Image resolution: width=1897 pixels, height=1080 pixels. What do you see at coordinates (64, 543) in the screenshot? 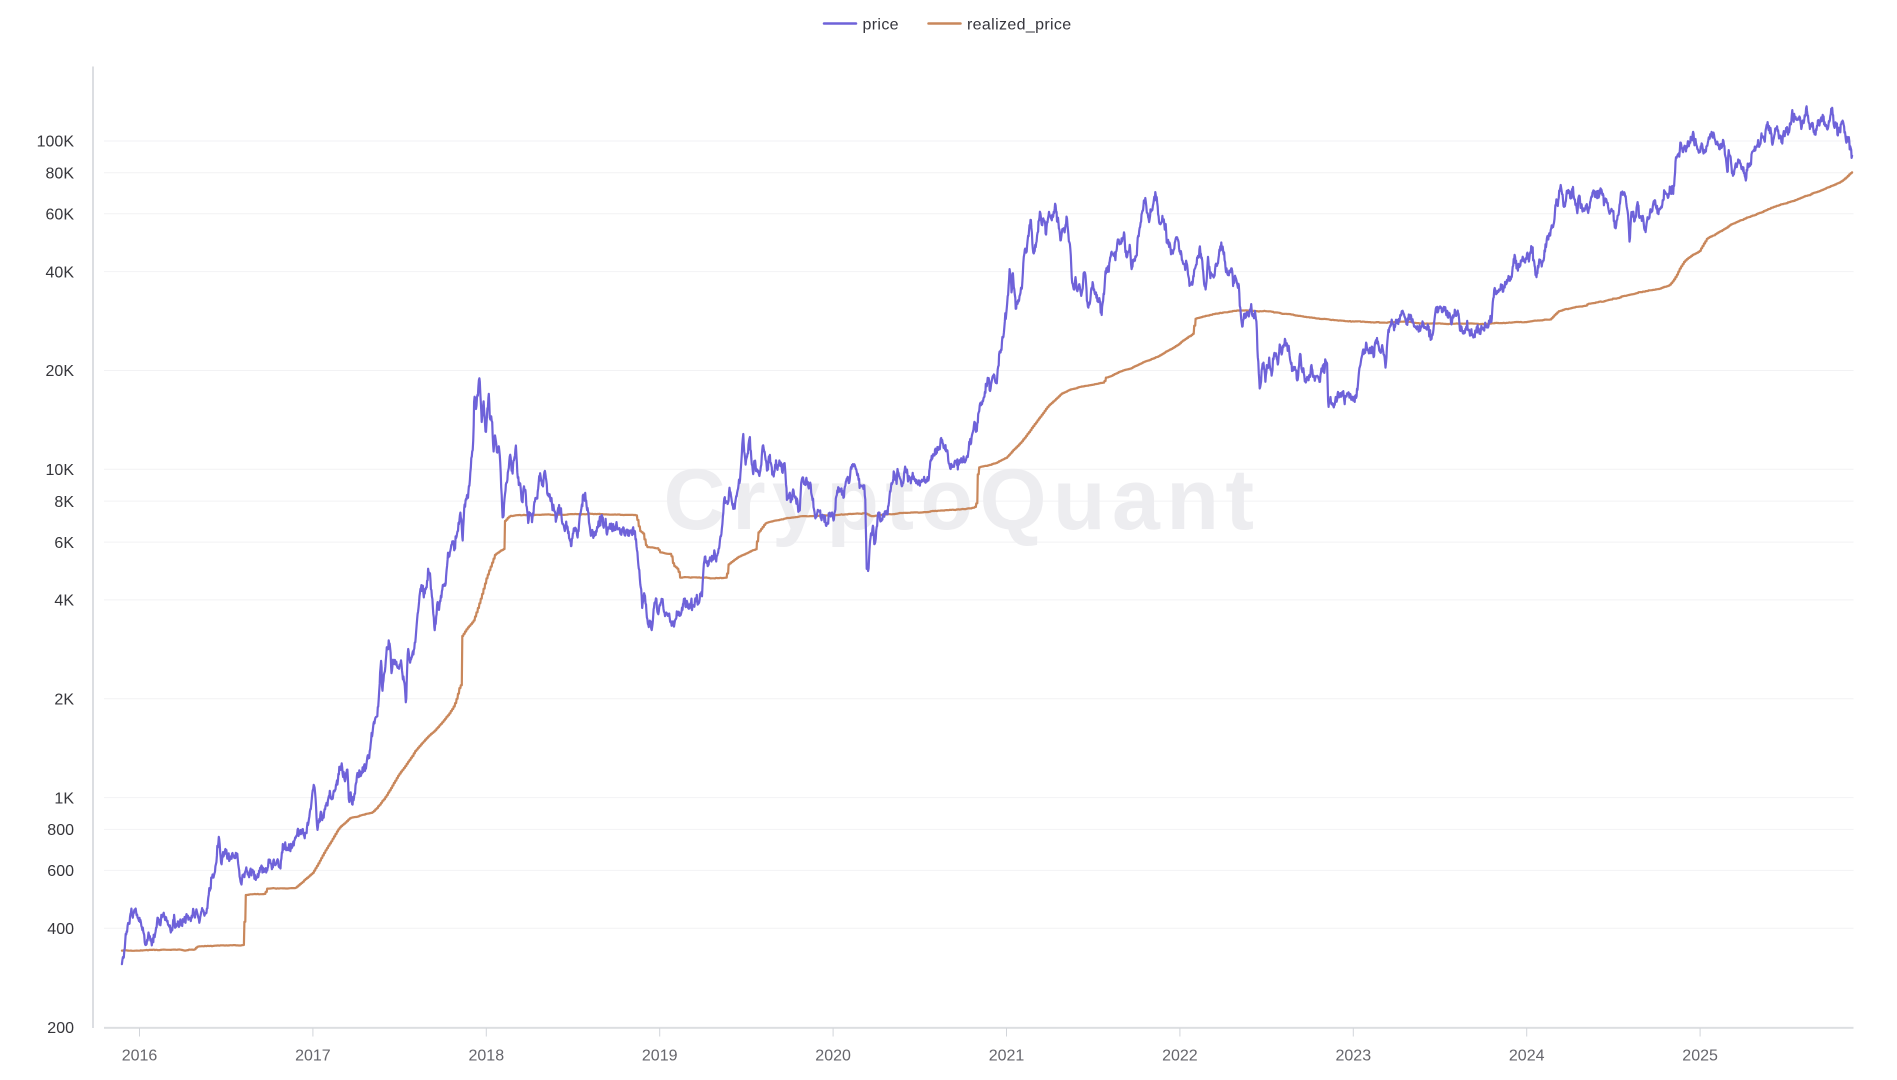
I see `svg-text: 6K` at bounding box center [64, 543].